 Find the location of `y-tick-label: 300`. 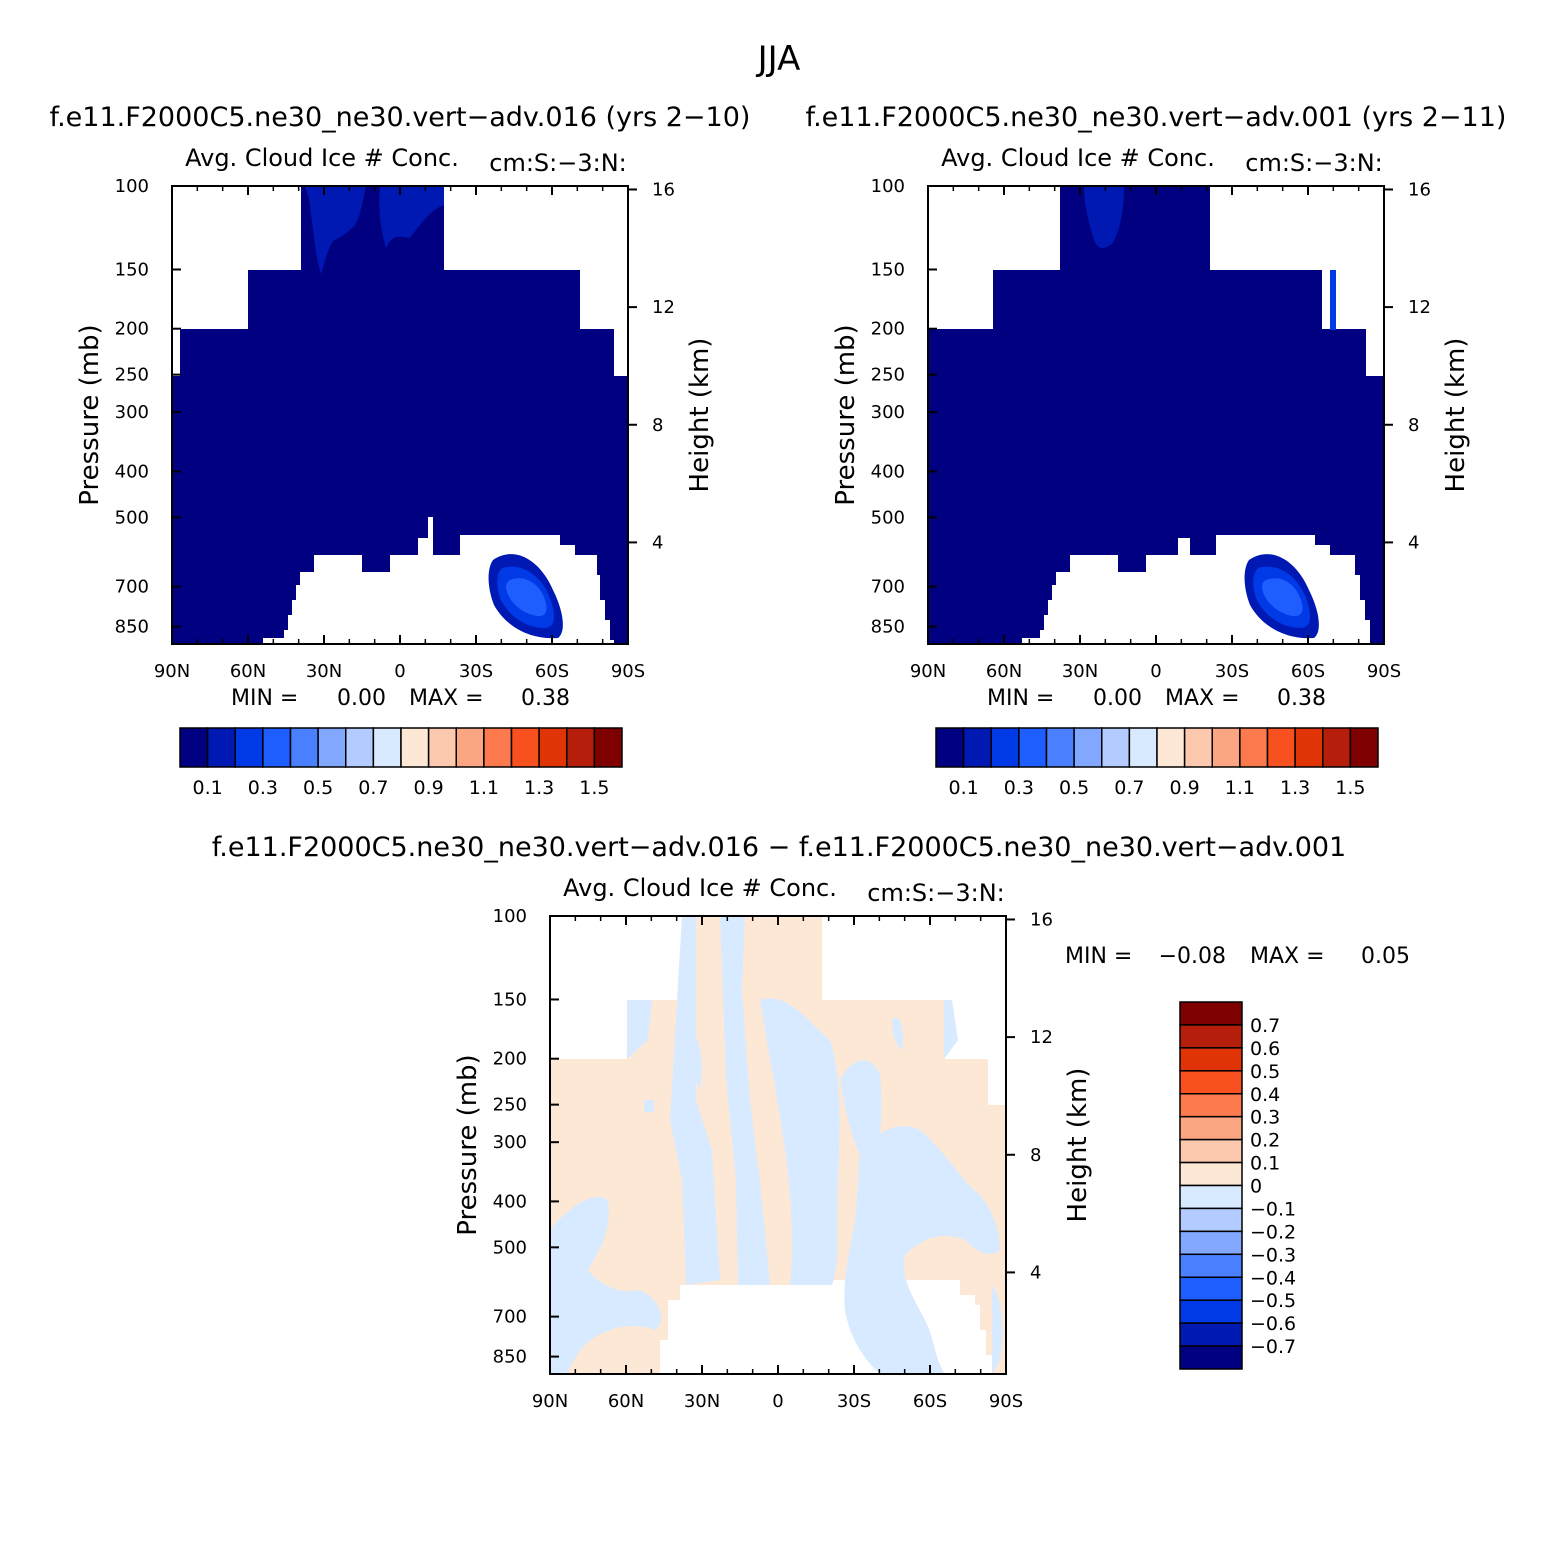

y-tick-label: 300 is located at coordinates (888, 412).